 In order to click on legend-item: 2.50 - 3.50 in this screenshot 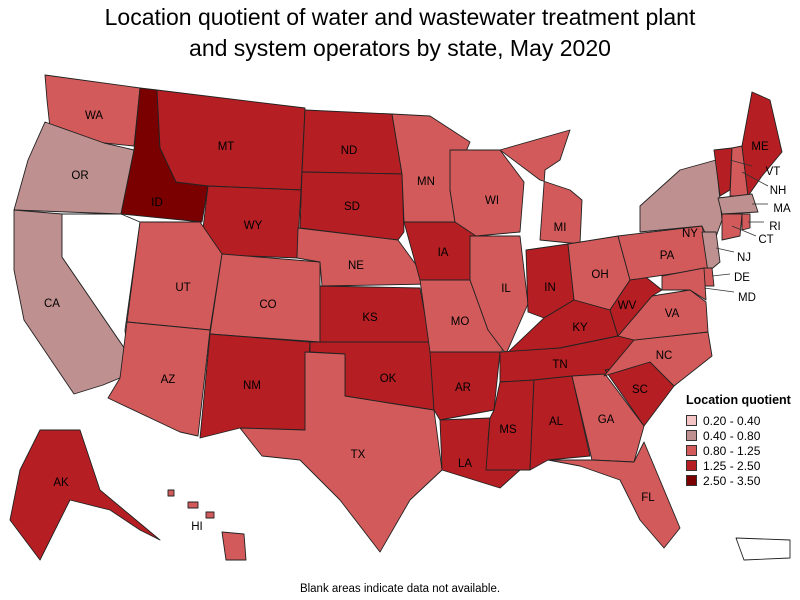, I will do `click(742, 480)`.